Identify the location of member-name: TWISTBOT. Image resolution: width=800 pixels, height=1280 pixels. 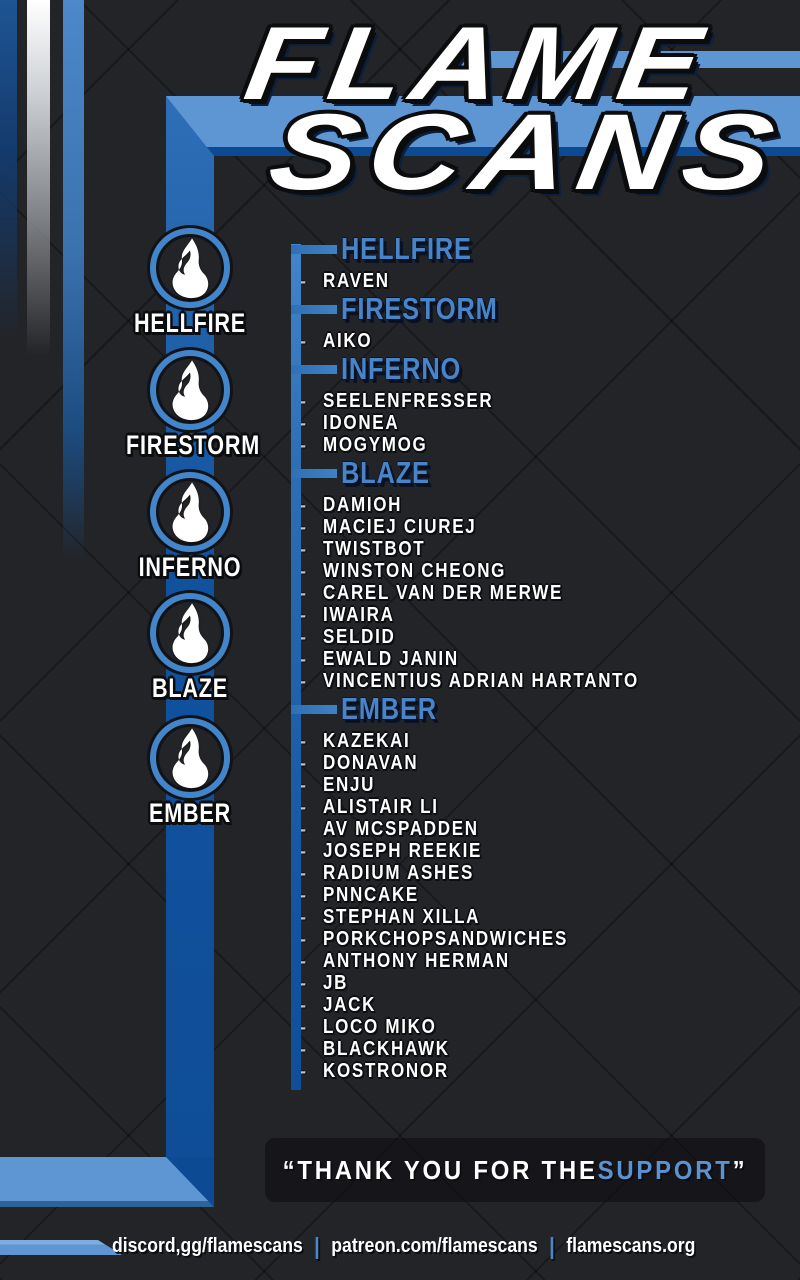
(374, 548).